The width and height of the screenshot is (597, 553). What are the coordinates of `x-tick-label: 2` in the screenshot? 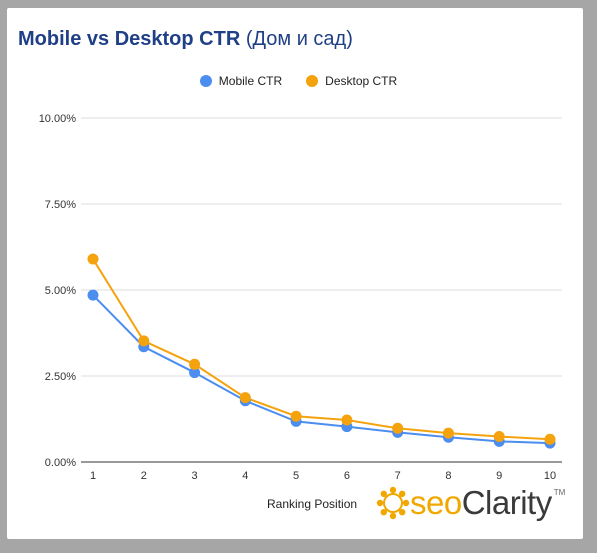 It's located at (144, 476).